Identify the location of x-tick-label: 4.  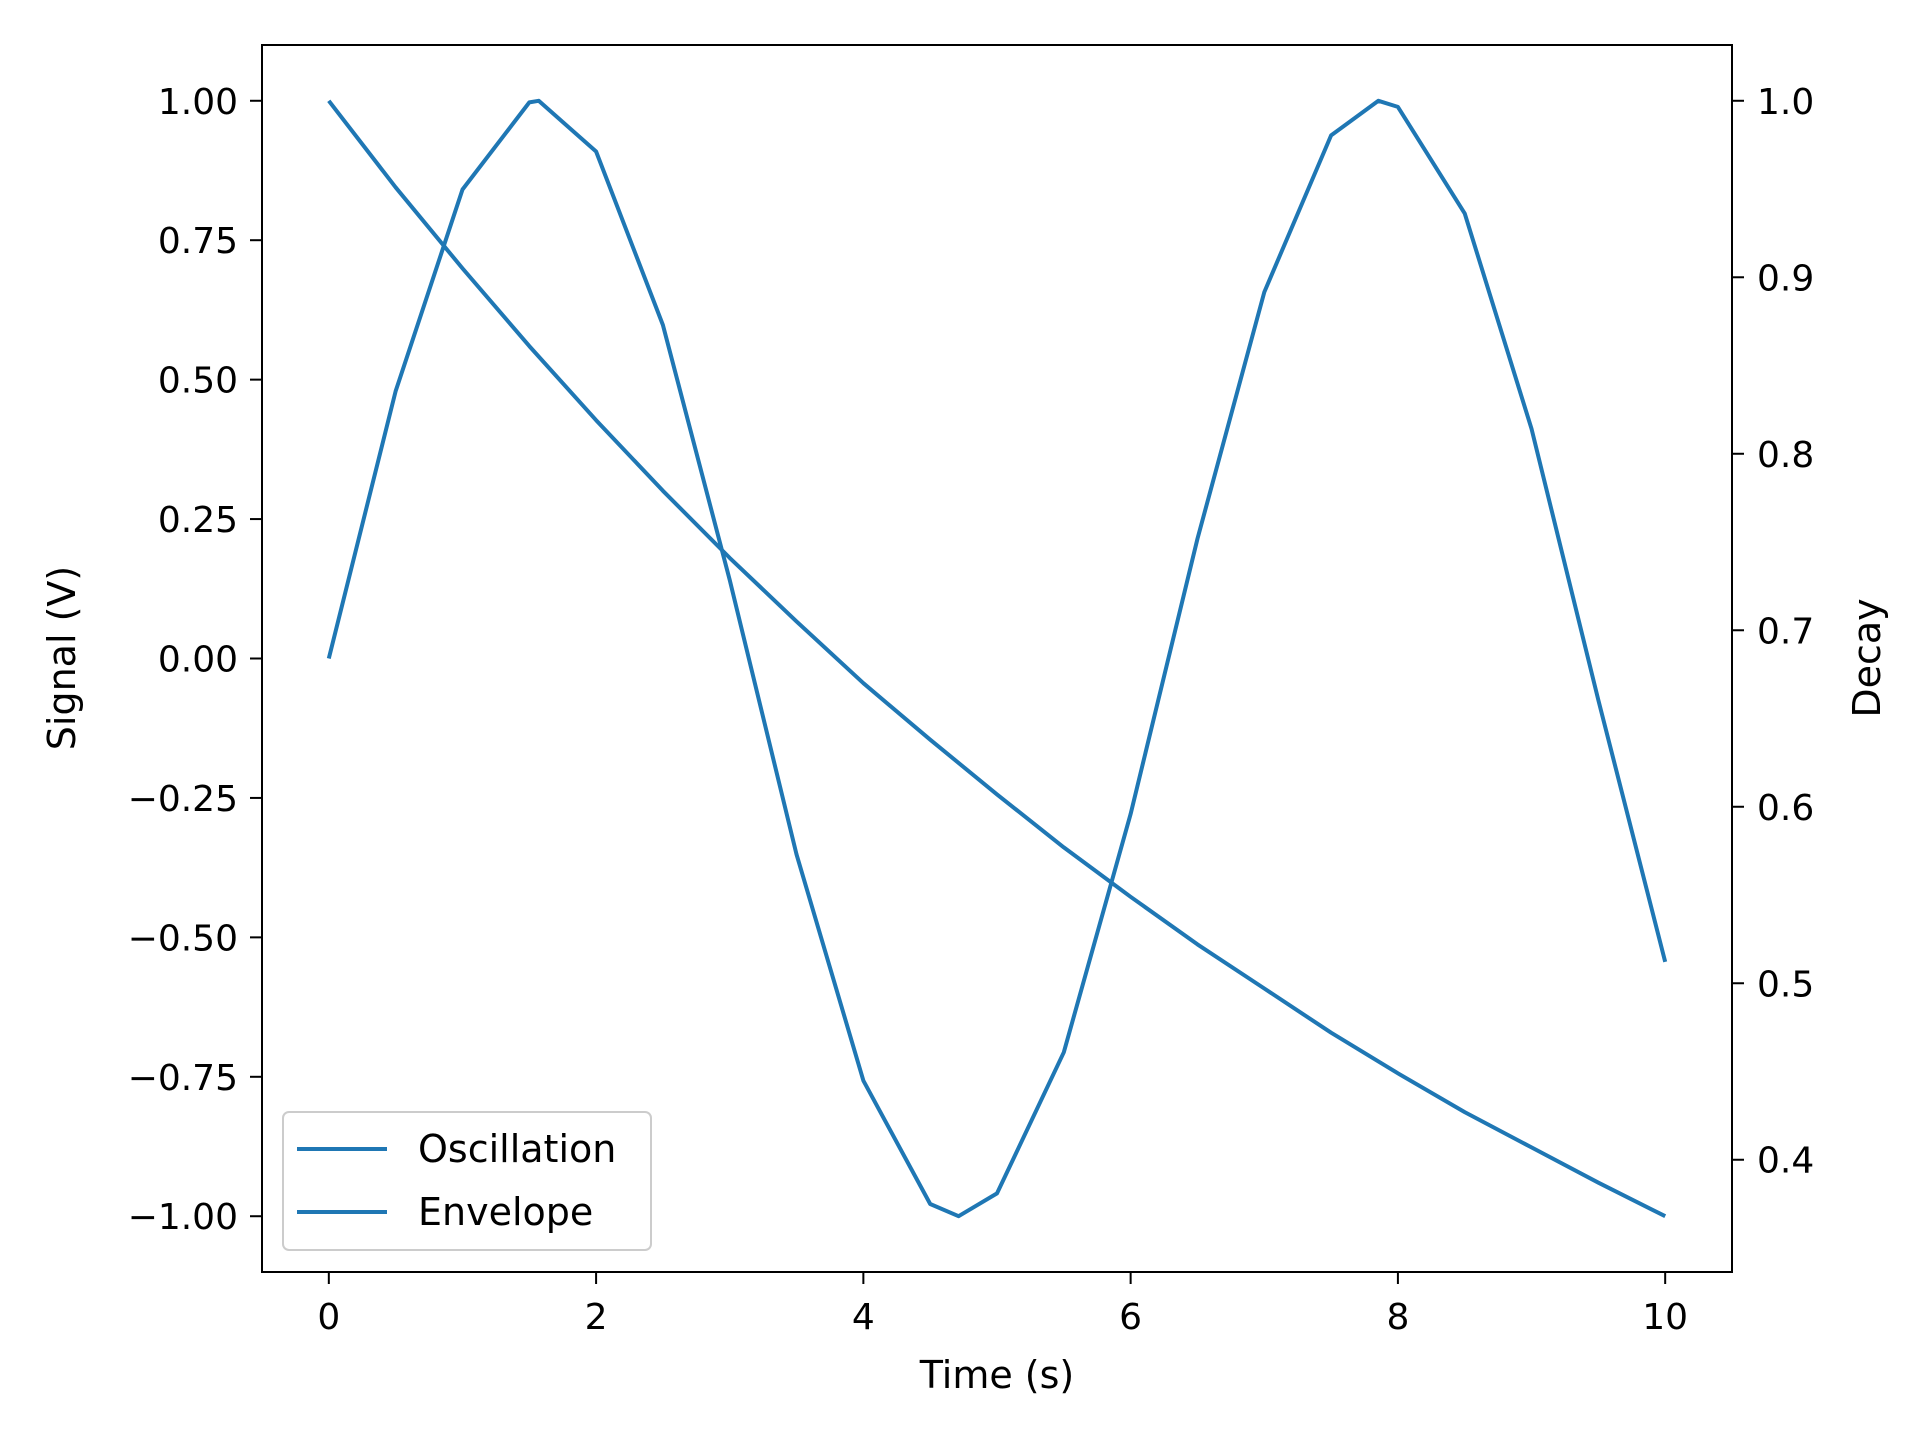
(863, 1317).